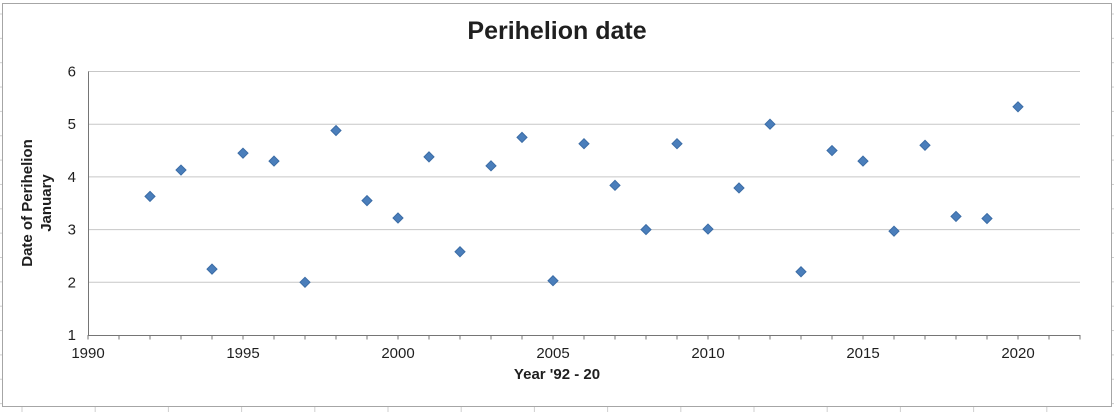 The width and height of the screenshot is (1114, 412). I want to click on data-point-2006, so click(584, 143).